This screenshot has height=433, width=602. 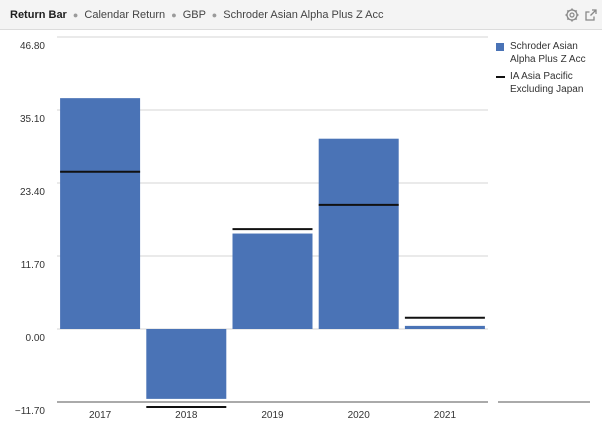 I want to click on legend-label-benchmark-line2: Excluding Japan, so click(x=547, y=89).